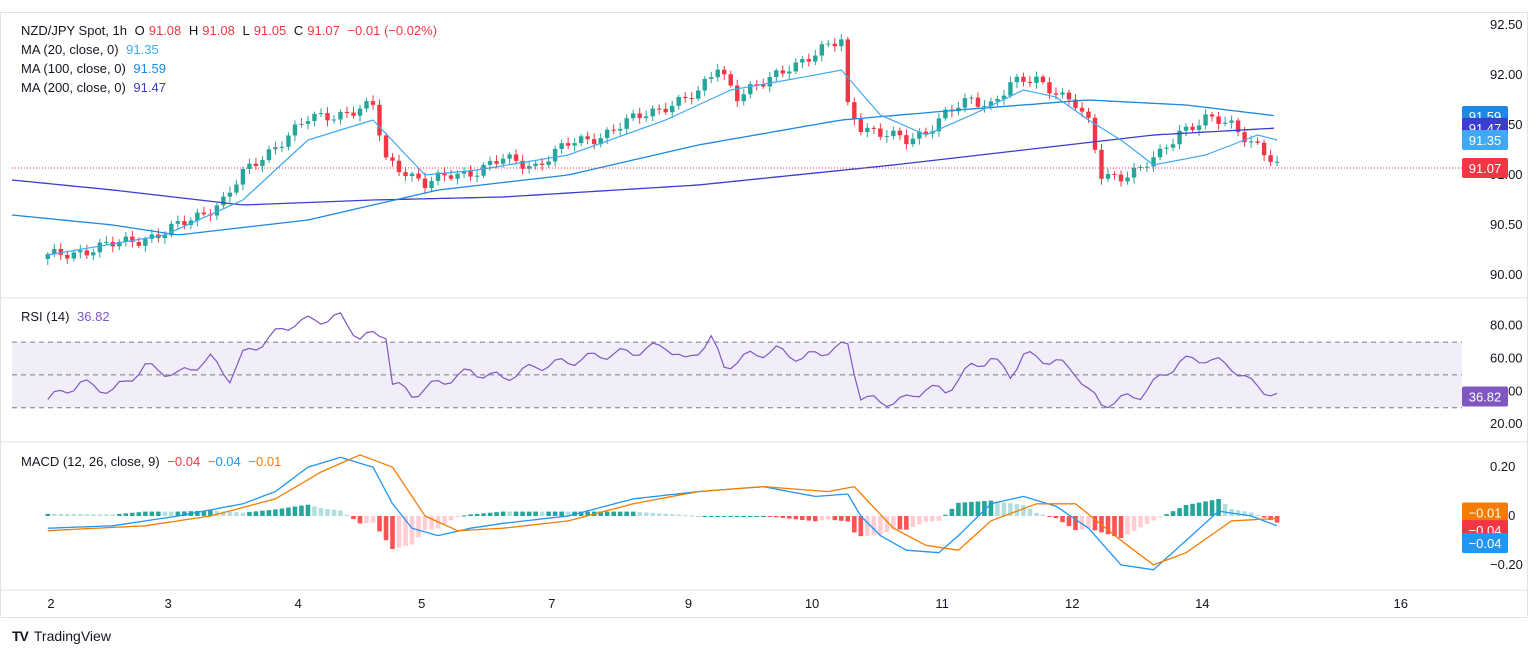 The image size is (1536, 658). Describe the element at coordinates (50, 603) in the screenshot. I see `time-tick-label: 2` at that location.